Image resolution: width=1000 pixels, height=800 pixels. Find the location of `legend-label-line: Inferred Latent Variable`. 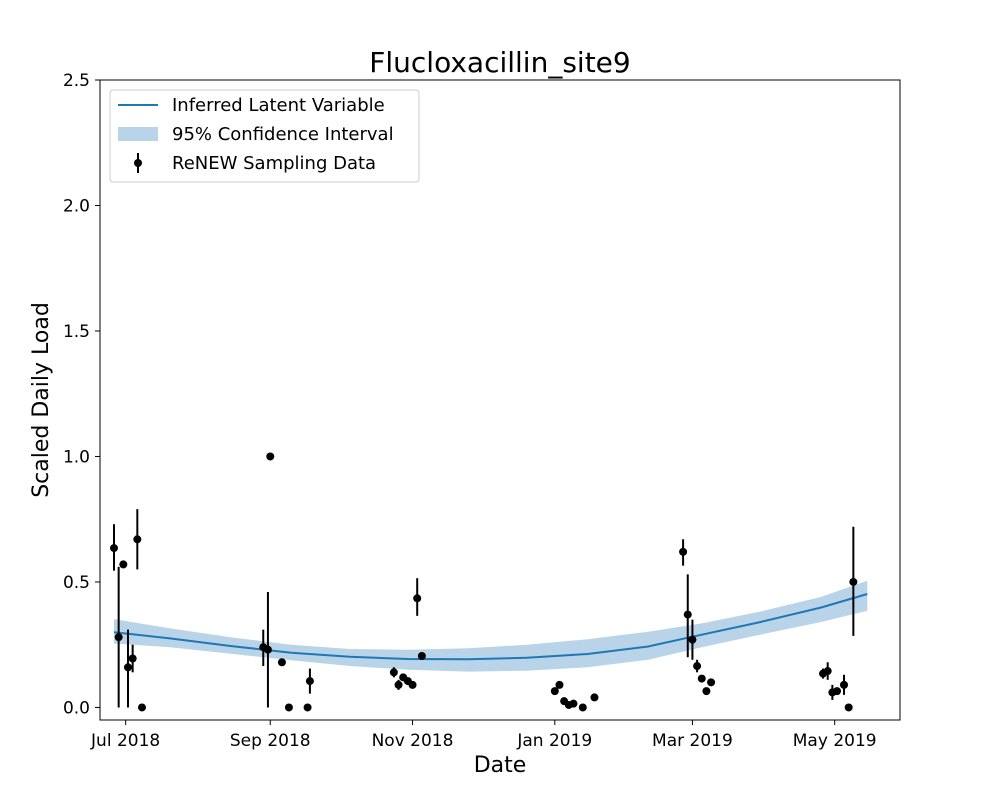

legend-label-line: Inferred Latent Variable is located at coordinates (278, 105).